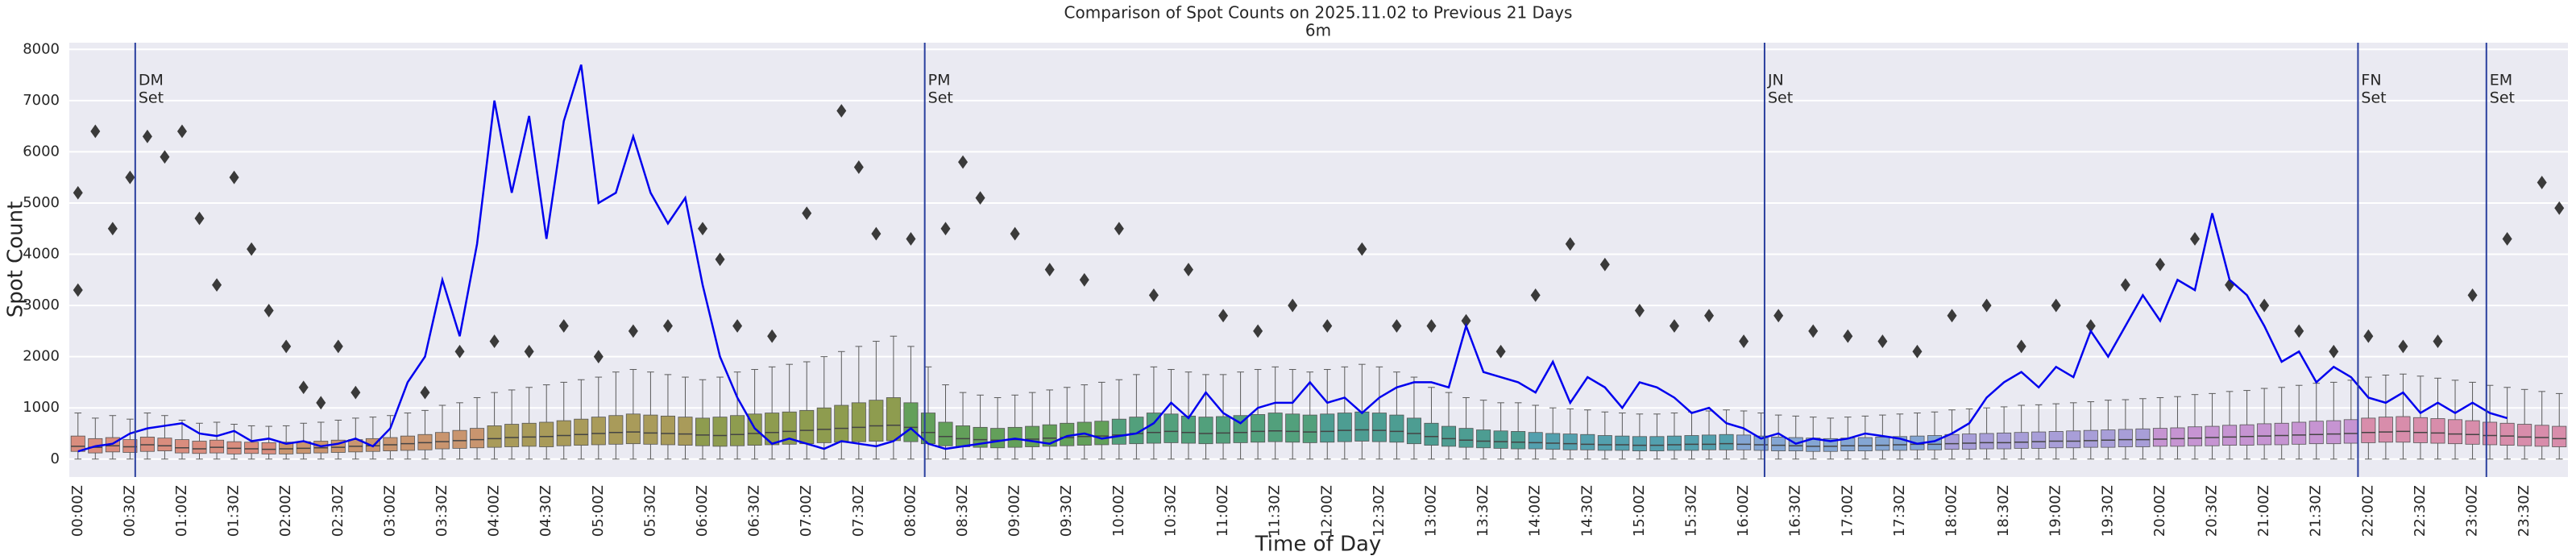 Image resolution: width=2576 pixels, height=560 pixels. I want to click on x-tick-label: 02:00Z, so click(285, 511).